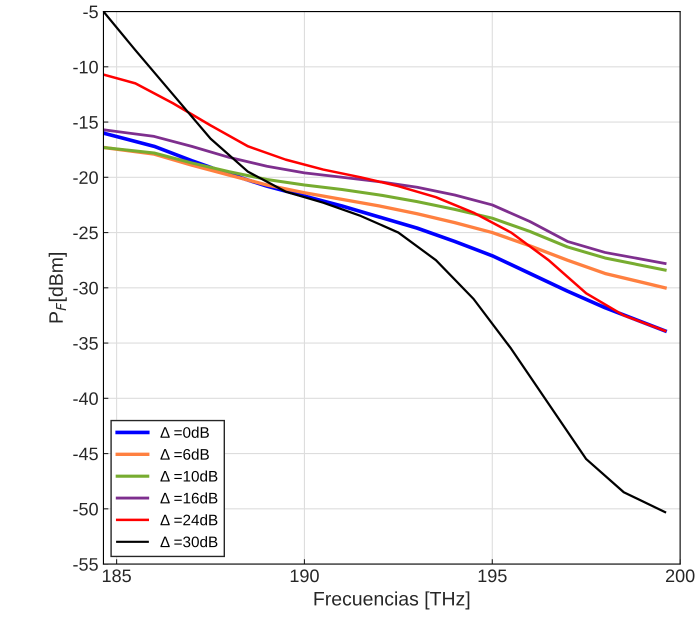 The width and height of the screenshot is (699, 641). I want to click on x-axis-title: Frecuencias [THz], so click(392, 600).